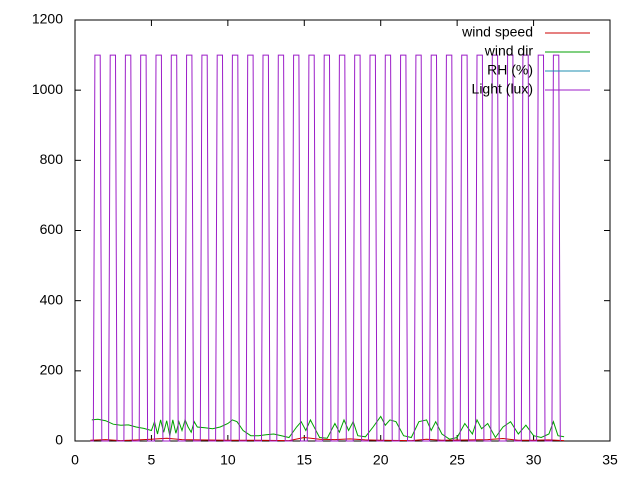  Describe the element at coordinates (52, 299) in the screenshot. I see `y-tick-label: 400` at that location.